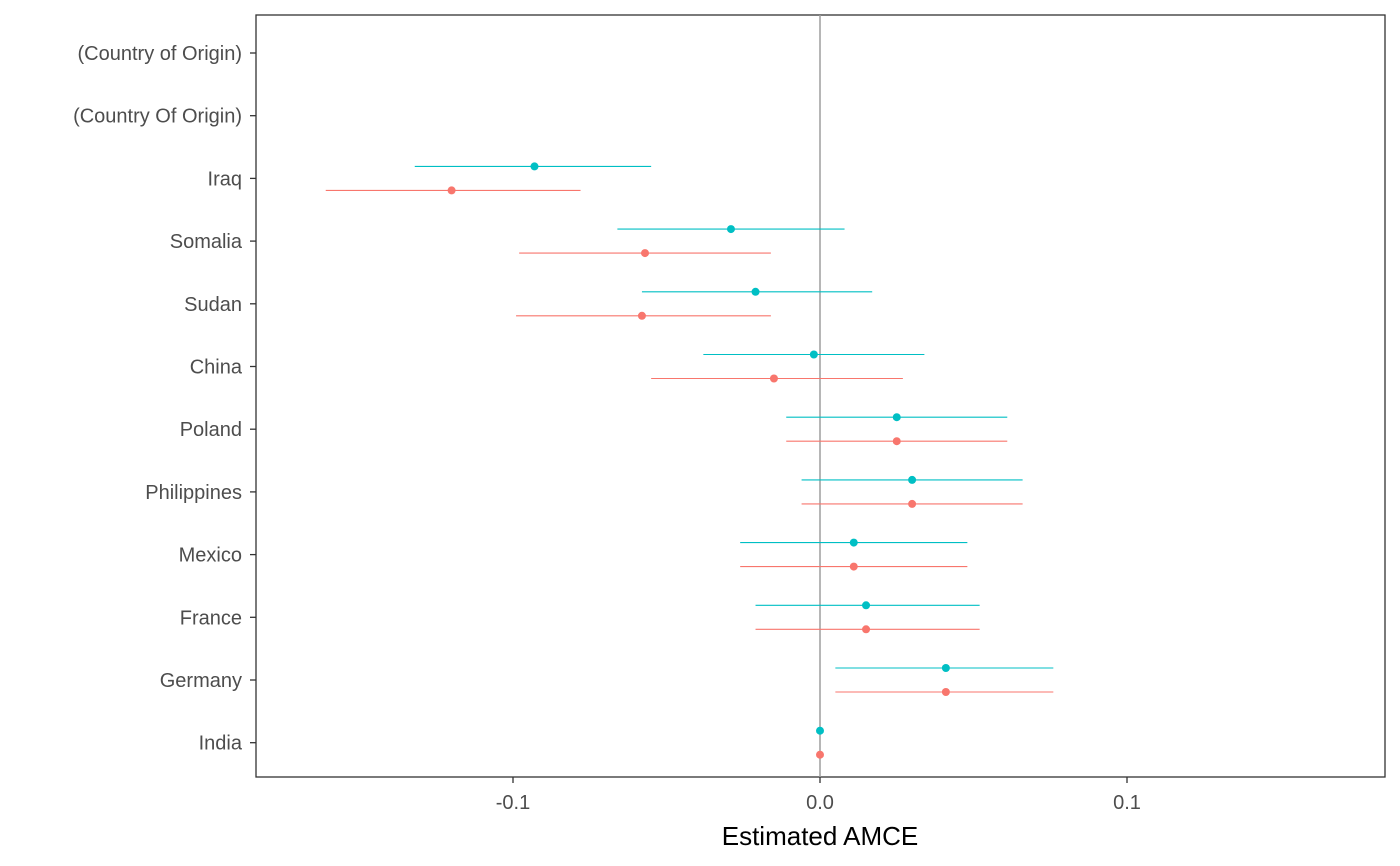 The width and height of the screenshot is (1400, 866). Describe the element at coordinates (157, 117) in the screenshot. I see `y-tick-label: (Country Of Origin)` at that location.